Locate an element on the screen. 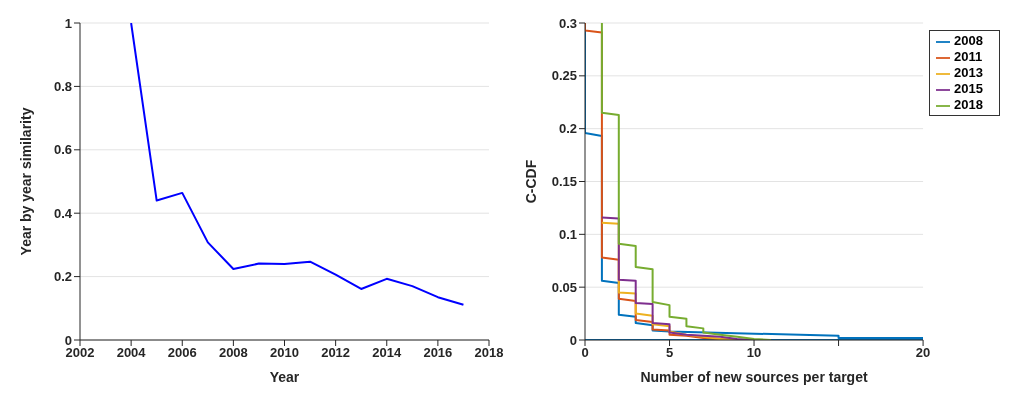  legend-label: 2013 is located at coordinates (968, 72).